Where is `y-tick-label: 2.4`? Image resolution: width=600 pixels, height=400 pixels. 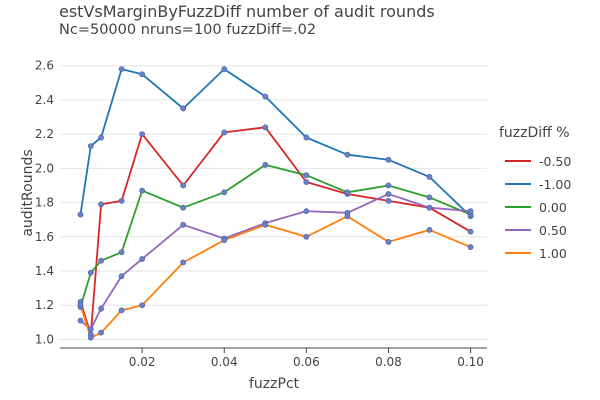
y-tick-label: 2.4 is located at coordinates (44, 100).